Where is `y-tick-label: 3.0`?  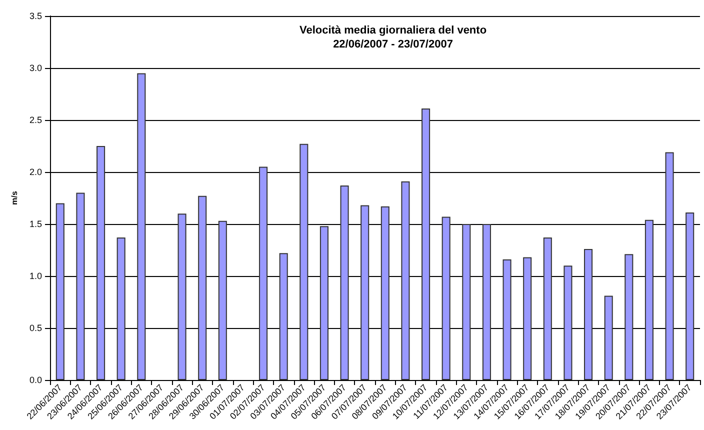 y-tick-label: 3.0 is located at coordinates (35, 68).